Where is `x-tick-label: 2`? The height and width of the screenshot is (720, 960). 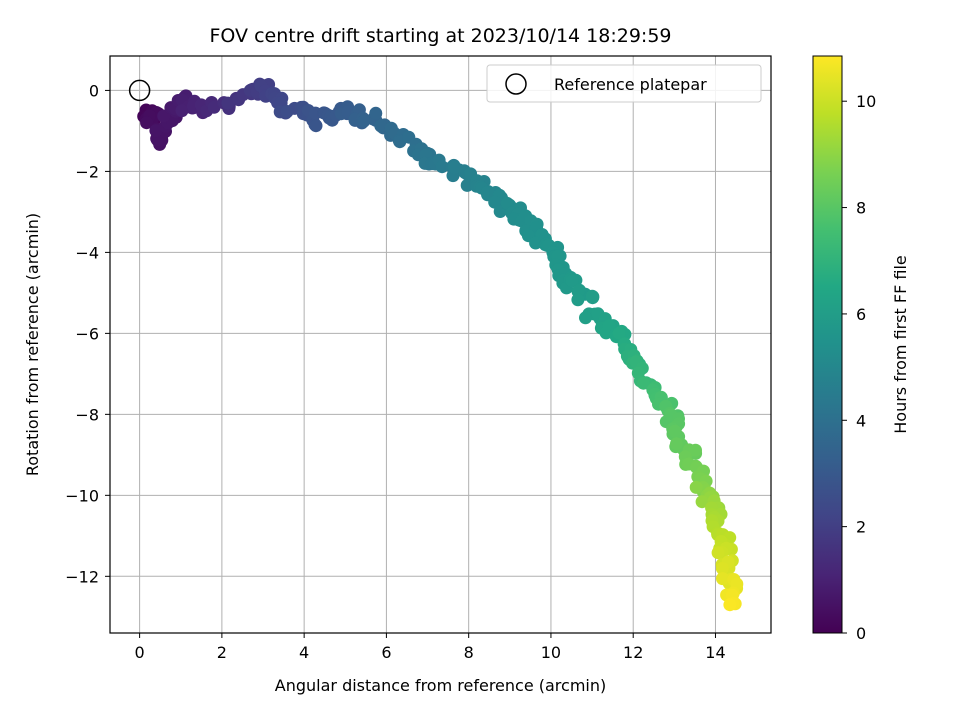
x-tick-label: 2 is located at coordinates (222, 652).